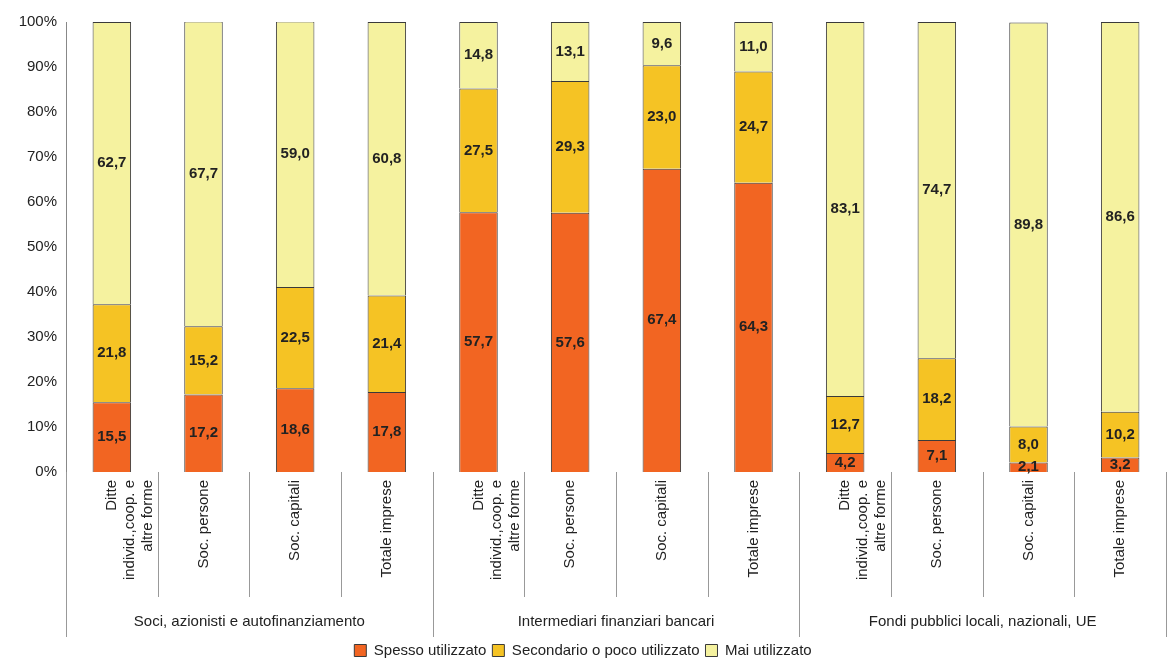  I want to click on data-label: 24,7, so click(753, 126).